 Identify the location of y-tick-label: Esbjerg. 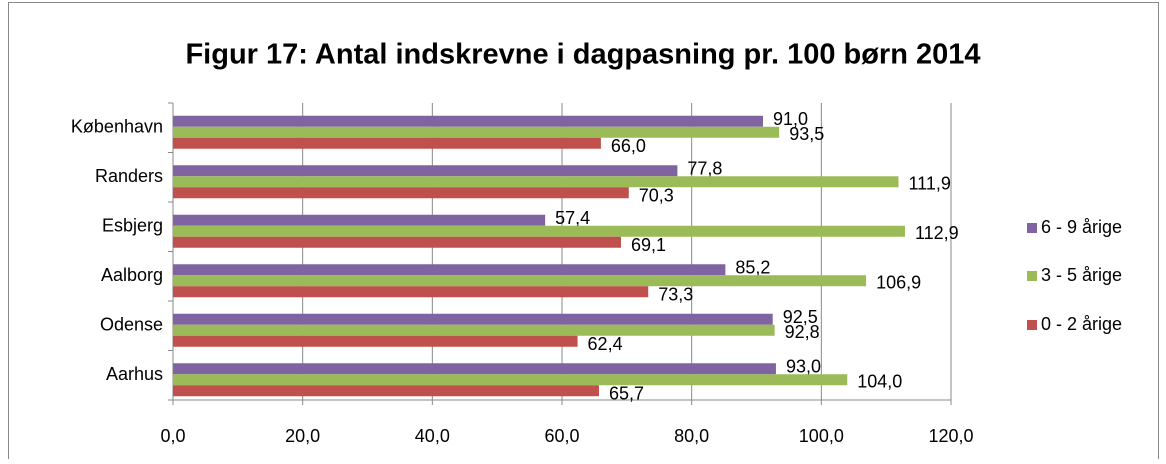
(132, 226).